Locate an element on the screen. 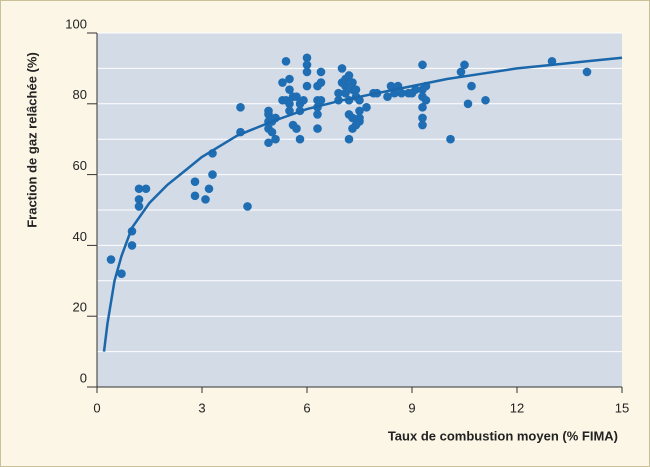 This screenshot has height=467, width=650. y-tick-label: 0 is located at coordinates (83, 377).